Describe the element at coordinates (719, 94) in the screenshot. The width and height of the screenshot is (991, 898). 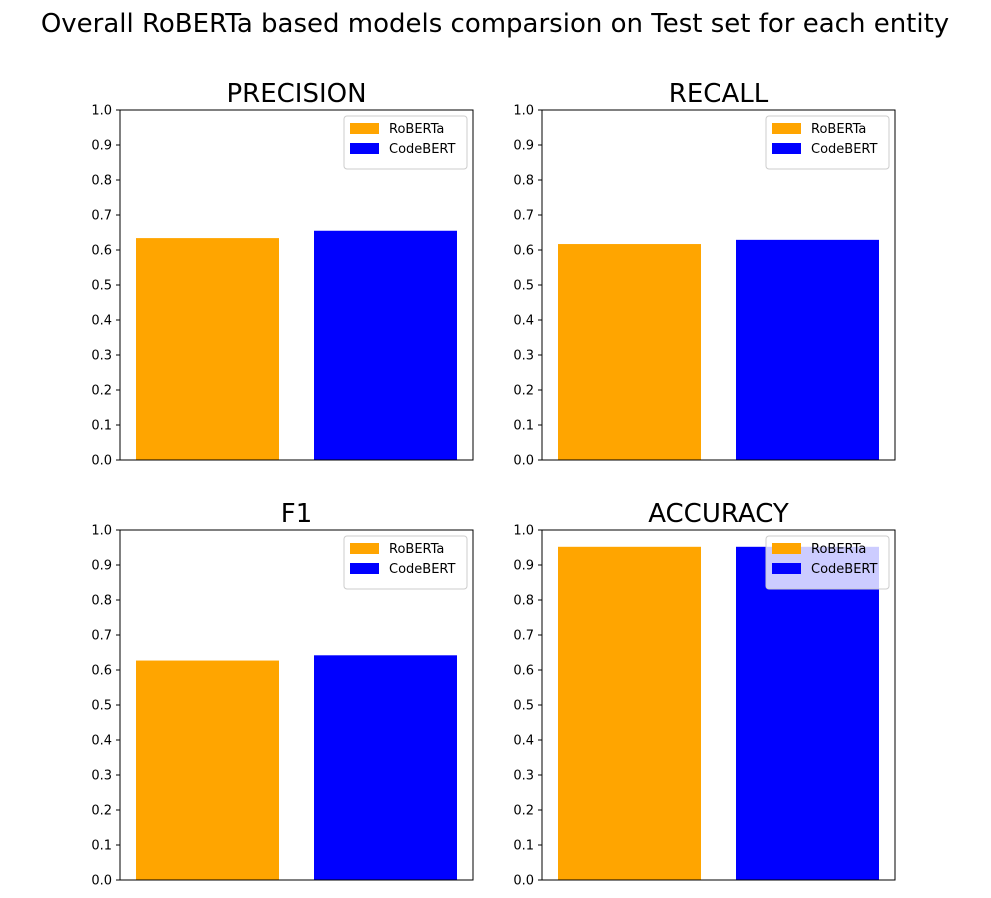
I see `panel-title-recall: RECALL` at that location.